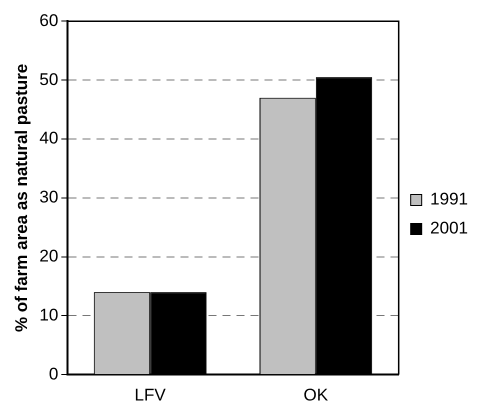 This screenshot has height=417, width=490. I want to click on y-tick-label: 10, so click(48, 314).